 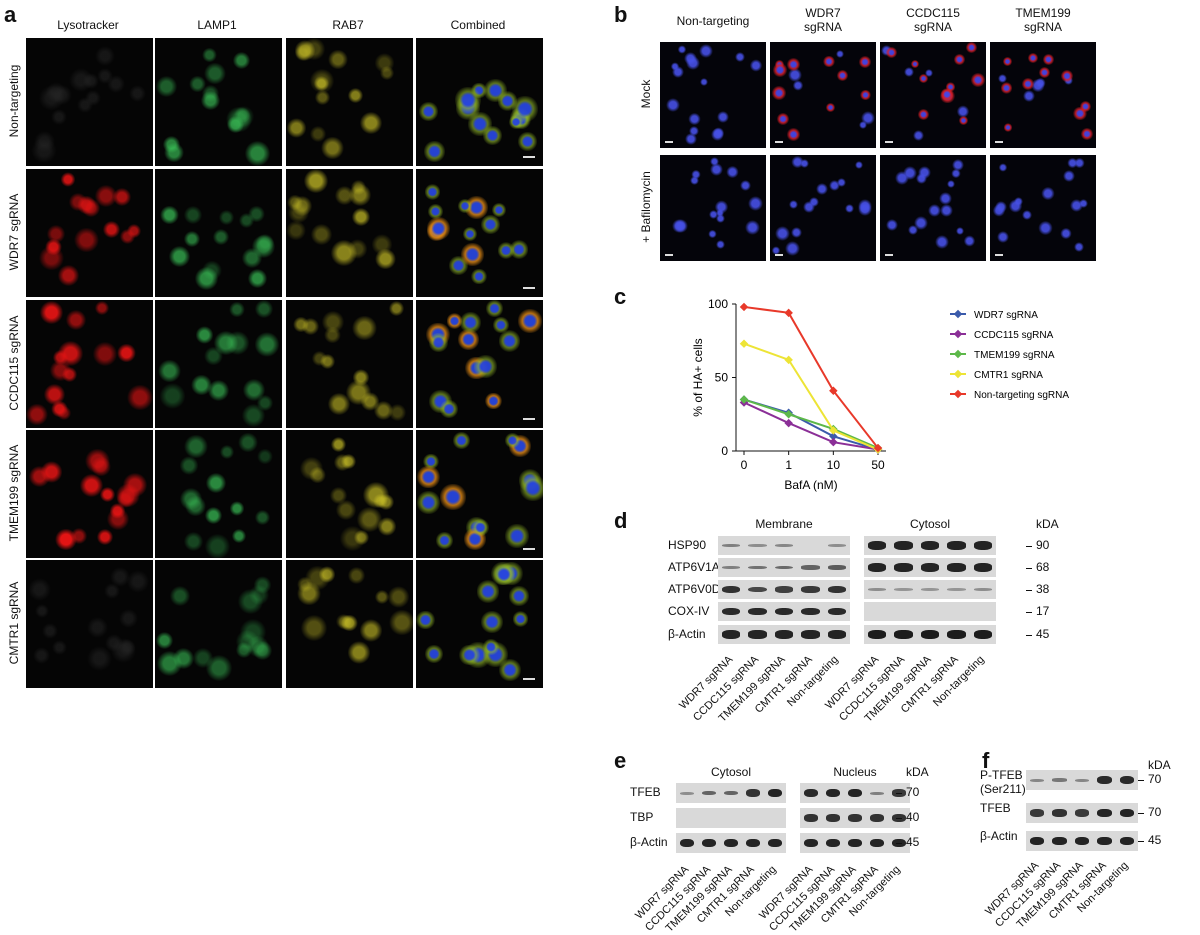 I want to click on kda-header: kDA, so click(x=917, y=772).